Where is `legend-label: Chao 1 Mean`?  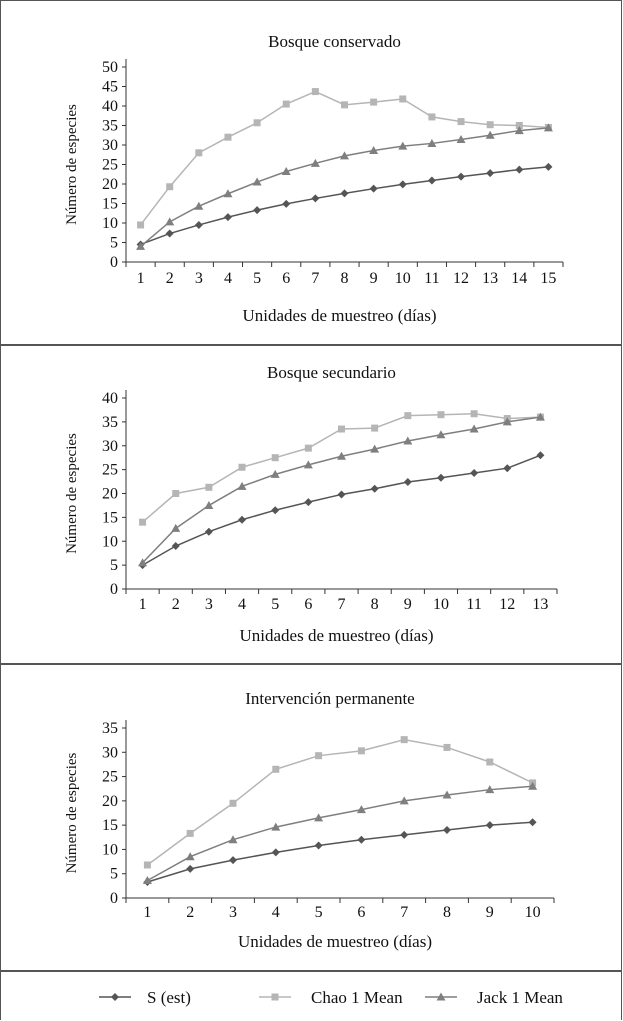
legend-label: Chao 1 Mean is located at coordinates (357, 997).